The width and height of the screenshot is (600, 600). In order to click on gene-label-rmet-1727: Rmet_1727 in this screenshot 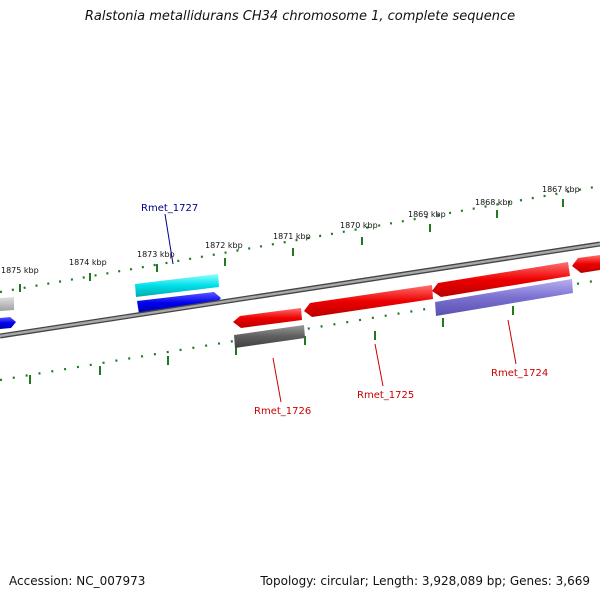, I will do `click(169, 208)`.